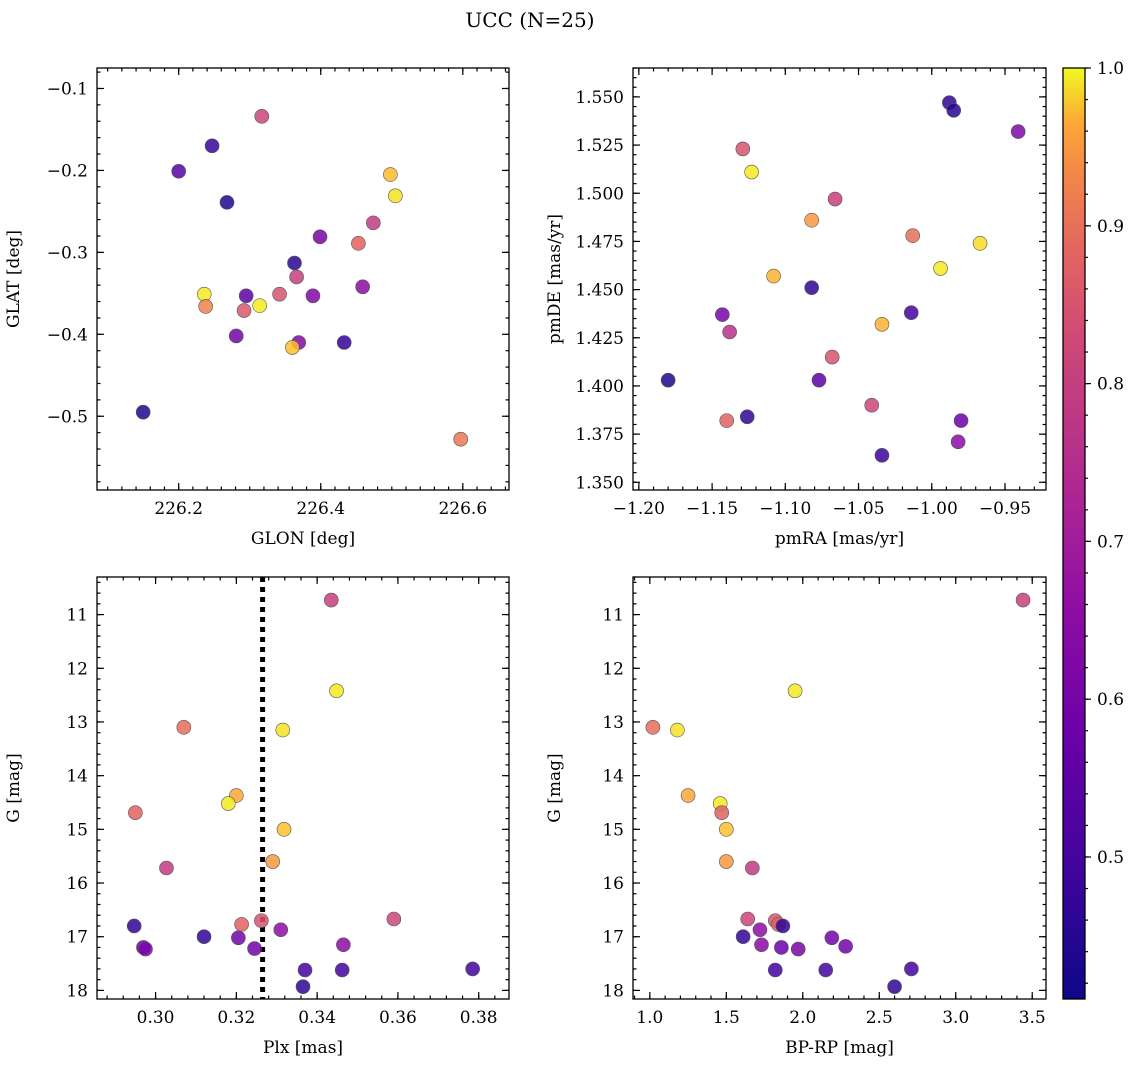  What do you see at coordinates (599, 291) in the screenshot?
I see `y-tick-label: 1.450` at bounding box center [599, 291].